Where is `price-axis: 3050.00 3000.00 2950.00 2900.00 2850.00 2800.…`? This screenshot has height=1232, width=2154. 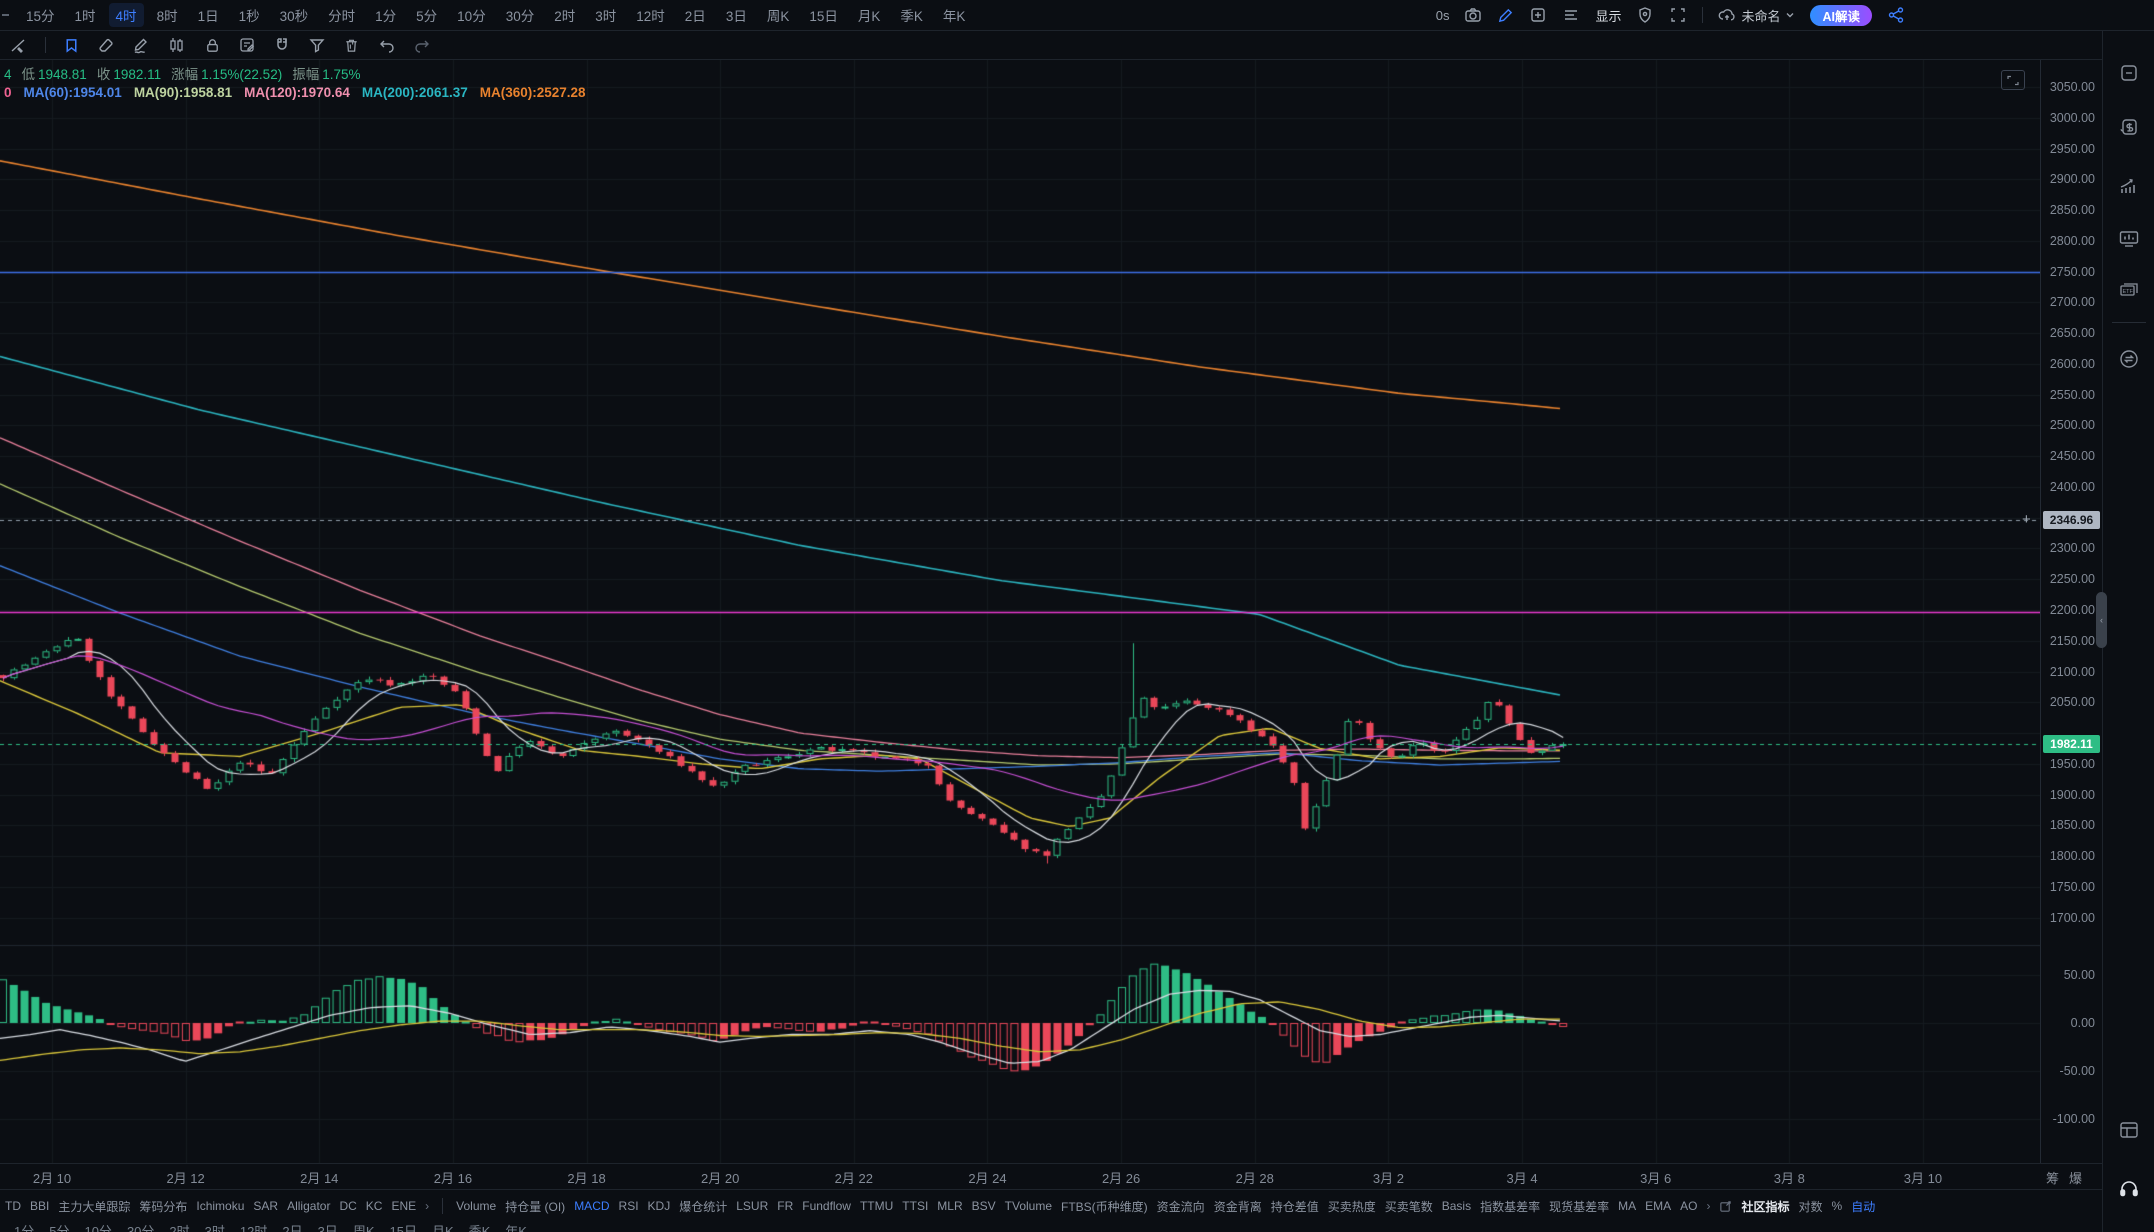
price-axis: 3050.00 3000.00 2950.00 2900.00 2850.00 2800.… is located at coordinates (2071, 611).